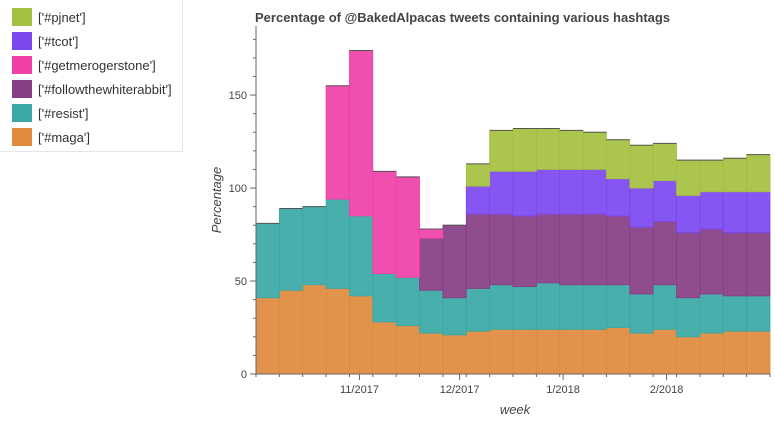  I want to click on y-axis-label: Percentage, so click(216, 200).